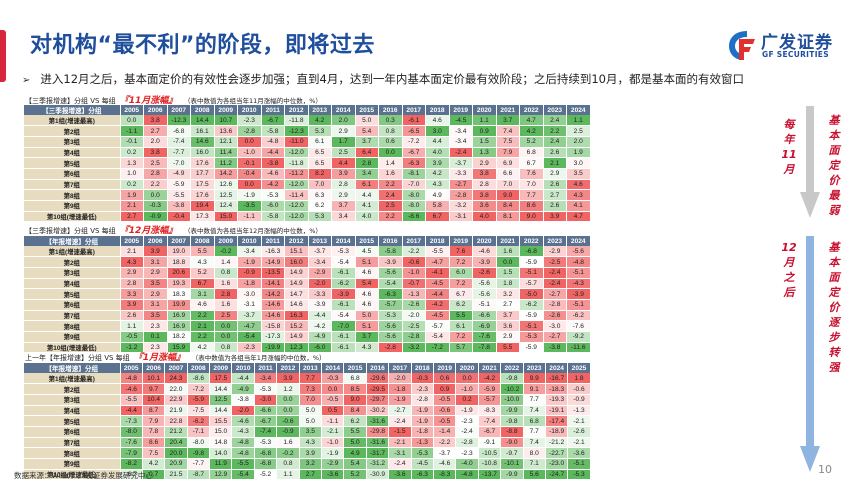  What do you see at coordinates (273, 305) in the screenshot?
I see `heat-cell: -14.6` at bounding box center [273, 305].